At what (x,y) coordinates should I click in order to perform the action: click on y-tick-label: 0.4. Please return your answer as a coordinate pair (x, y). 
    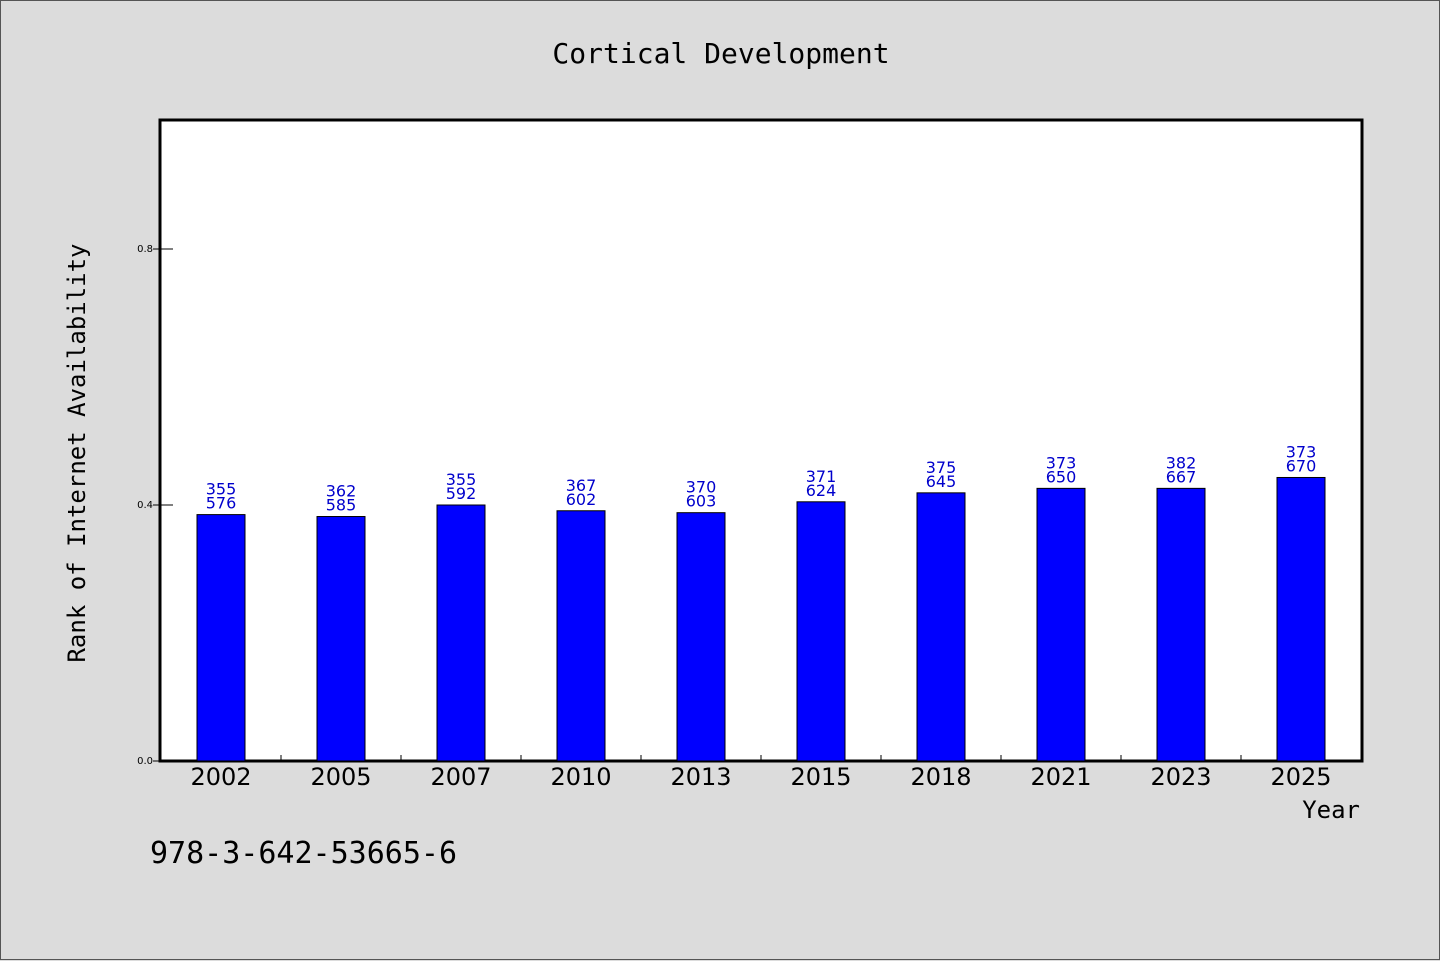
    Looking at the image, I should click on (145, 505).